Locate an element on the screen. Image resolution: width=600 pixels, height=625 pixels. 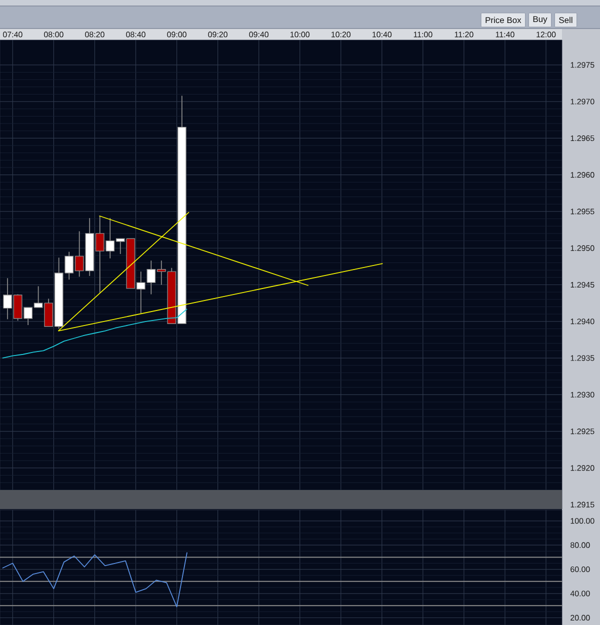
text: Sell is located at coordinates (565, 20).